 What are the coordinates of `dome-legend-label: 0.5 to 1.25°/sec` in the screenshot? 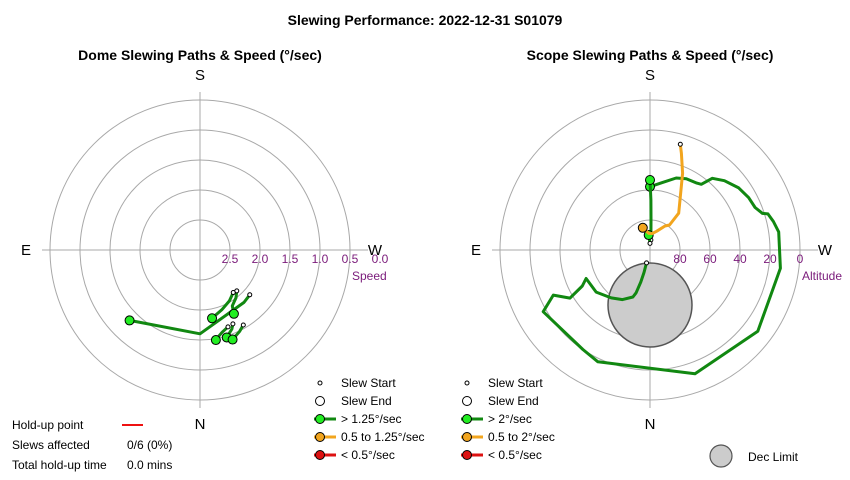 It's located at (383, 437).